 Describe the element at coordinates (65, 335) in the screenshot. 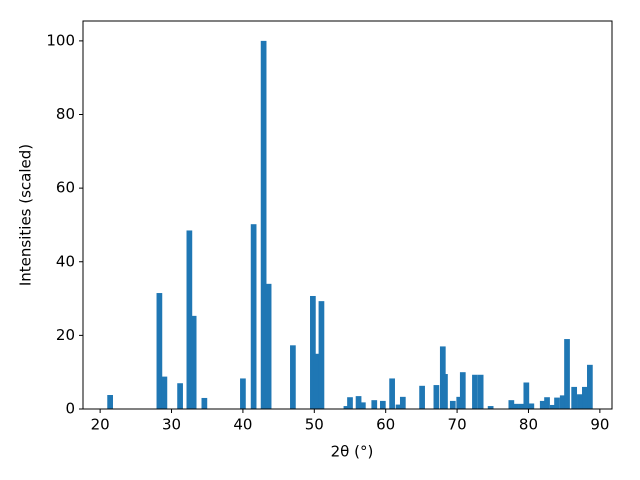

I see `y-tick-label: 20` at that location.